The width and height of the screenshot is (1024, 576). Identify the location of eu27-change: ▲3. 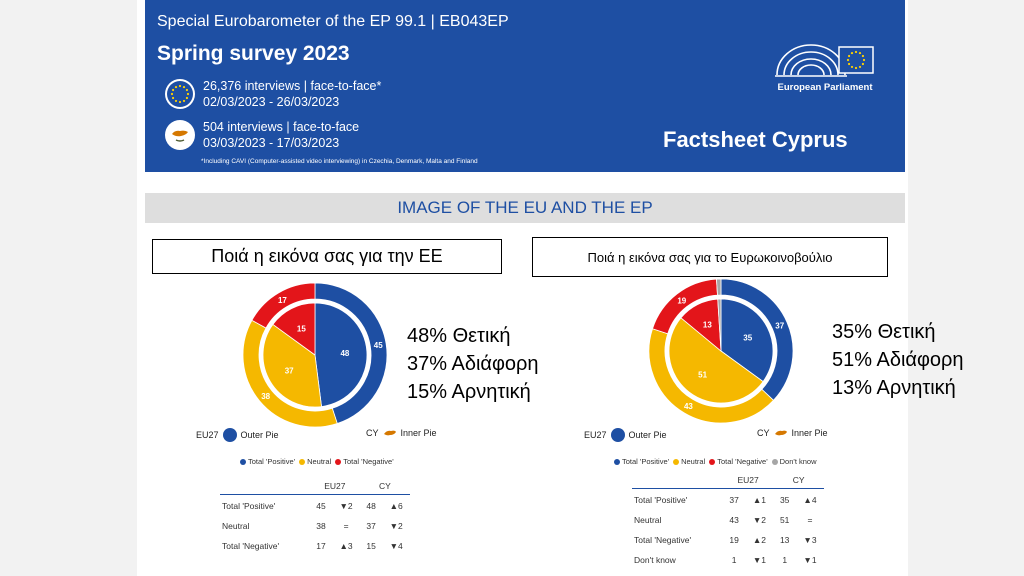
(346, 546).